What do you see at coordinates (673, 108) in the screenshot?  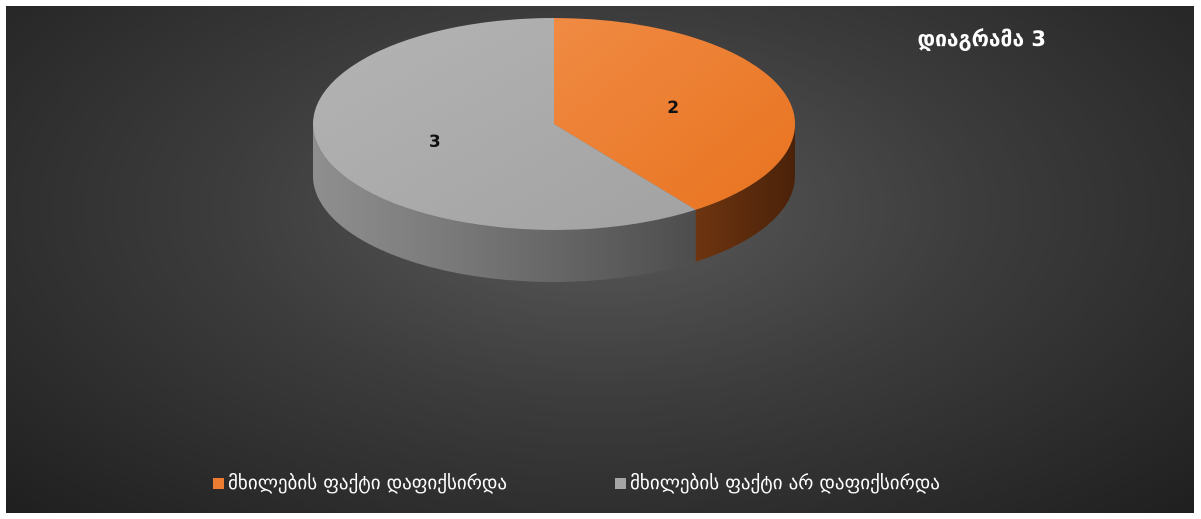 I see `data-label-0: 2` at bounding box center [673, 108].